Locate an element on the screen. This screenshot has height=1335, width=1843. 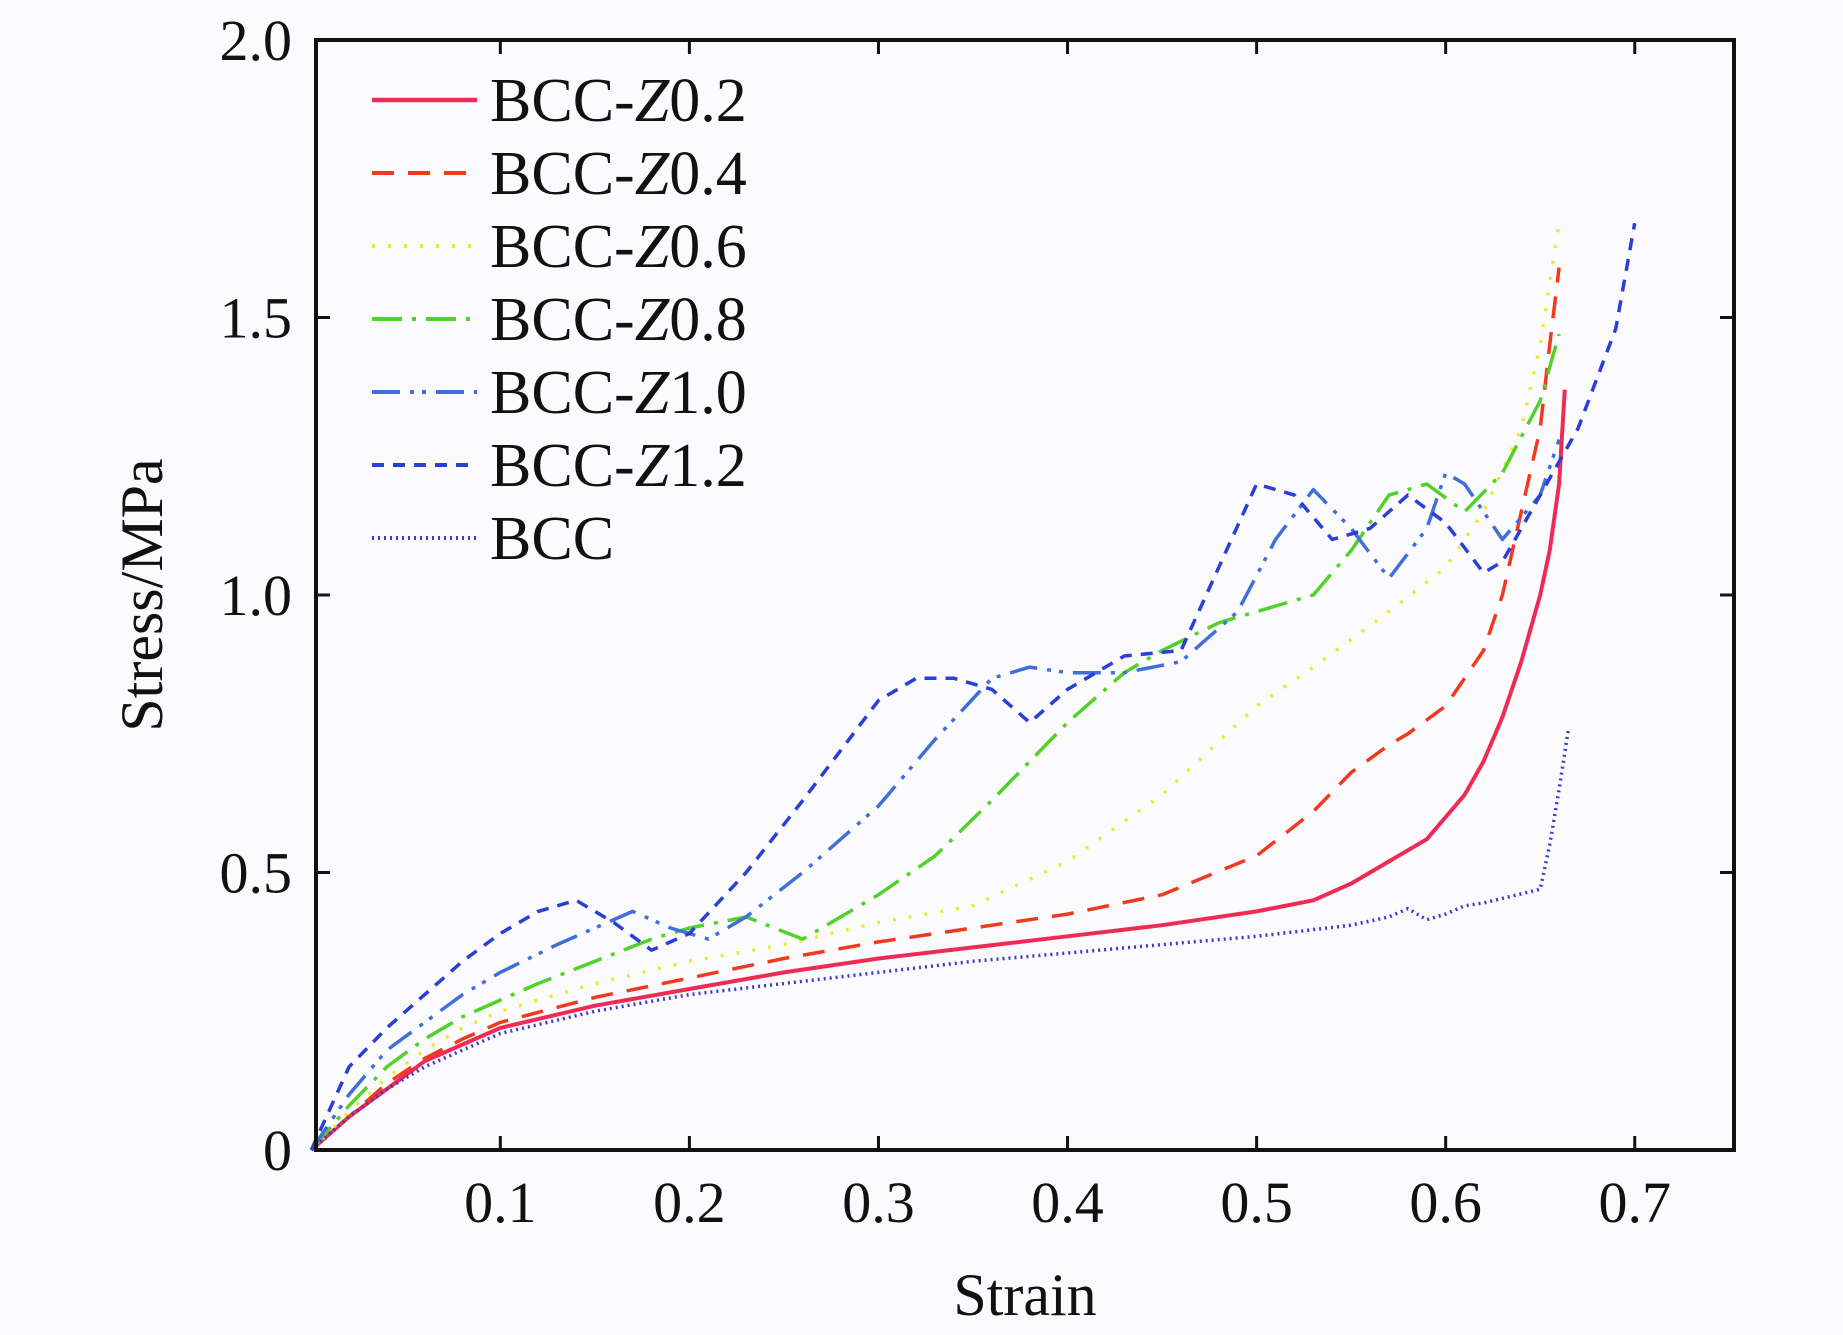
x-tick-label: 0.3 is located at coordinates (878, 1202).